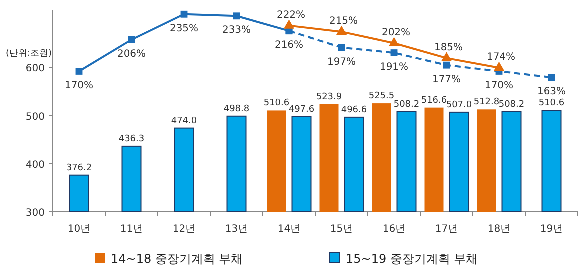 Image resolution: width=584 pixels, height=276 pixels. What do you see at coordinates (354, 110) in the screenshot?
I see `data-label: 496.6` at bounding box center [354, 110].